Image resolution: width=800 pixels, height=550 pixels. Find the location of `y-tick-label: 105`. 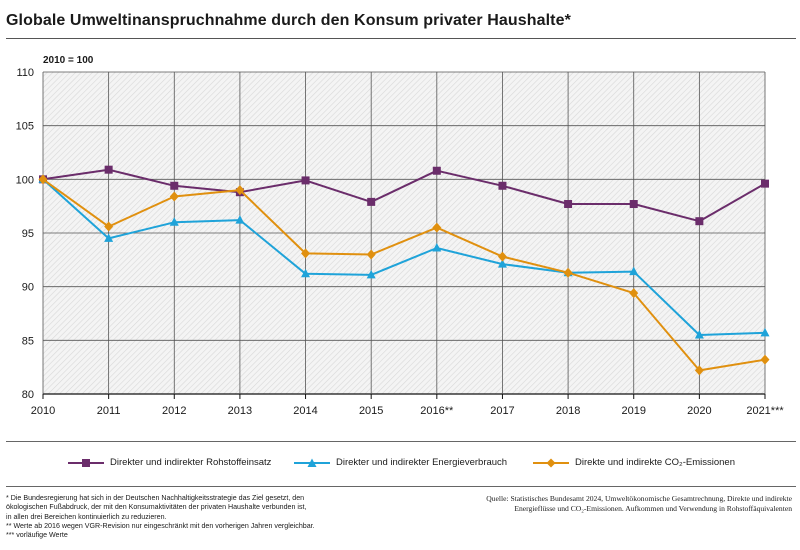

y-tick-label: 105 is located at coordinates (25, 127).